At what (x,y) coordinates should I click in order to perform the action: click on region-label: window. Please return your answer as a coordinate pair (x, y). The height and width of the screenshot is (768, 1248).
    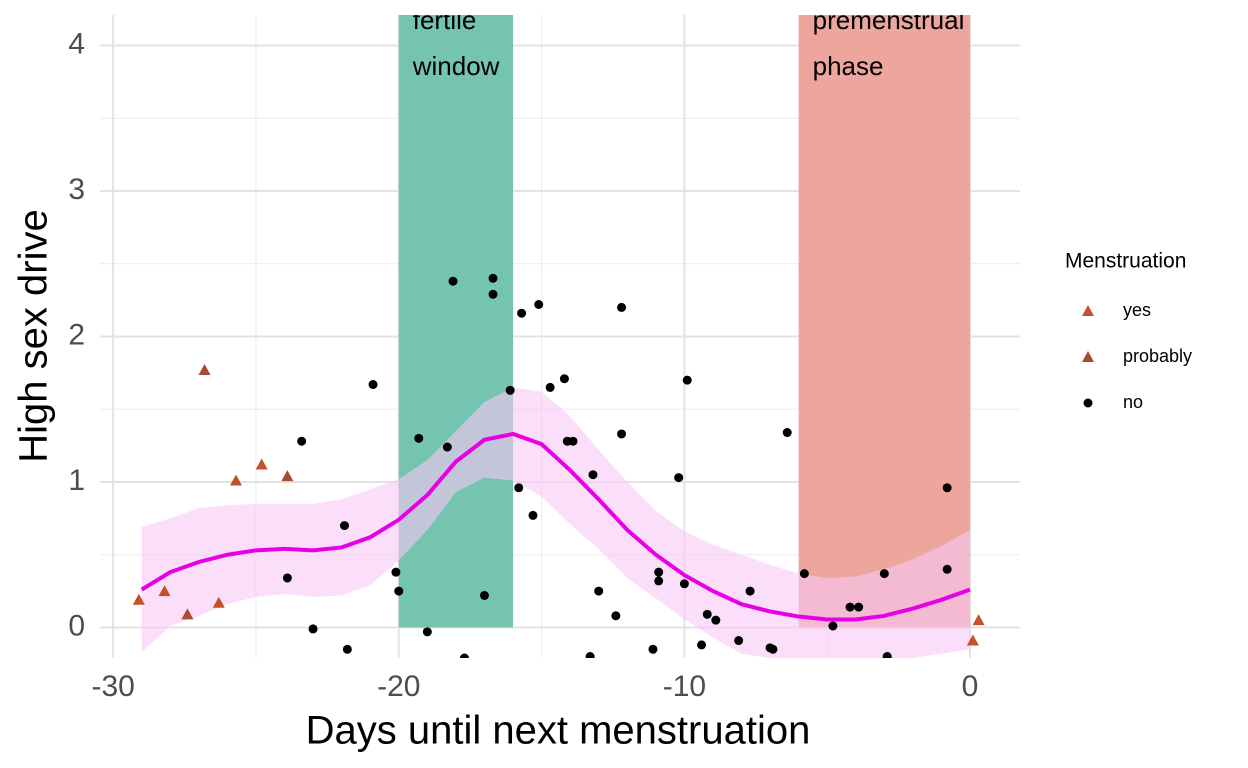
    Looking at the image, I should click on (456, 66).